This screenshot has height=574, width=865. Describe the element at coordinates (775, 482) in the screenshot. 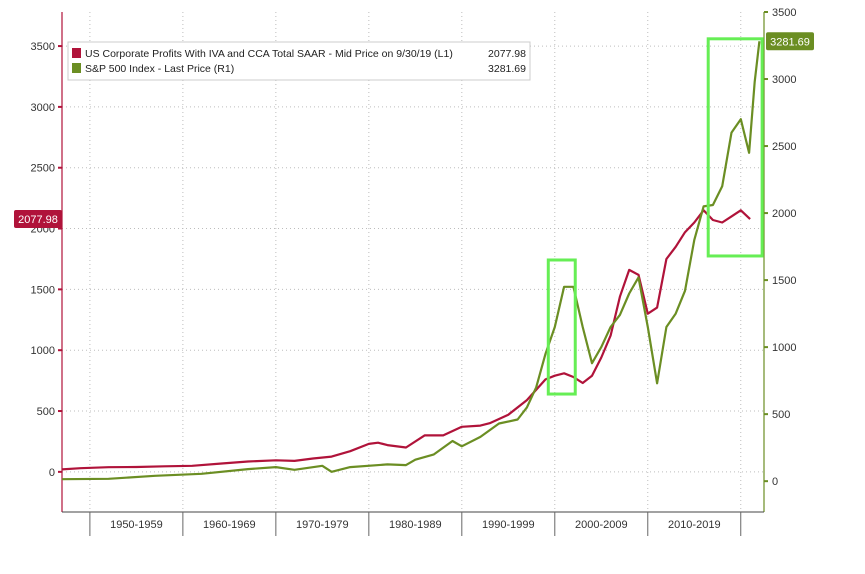

I see `right-tick-label: 0` at that location.